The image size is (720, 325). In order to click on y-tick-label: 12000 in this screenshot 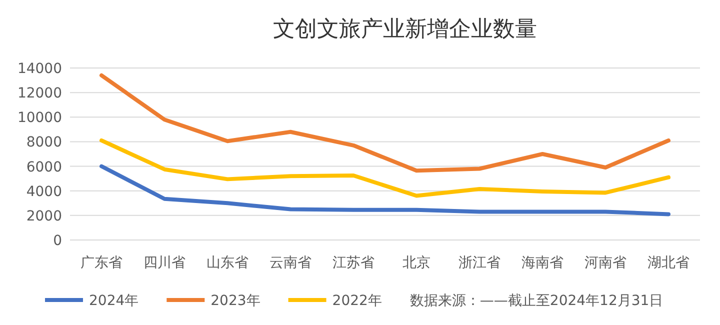, I will do `click(39, 94)`.